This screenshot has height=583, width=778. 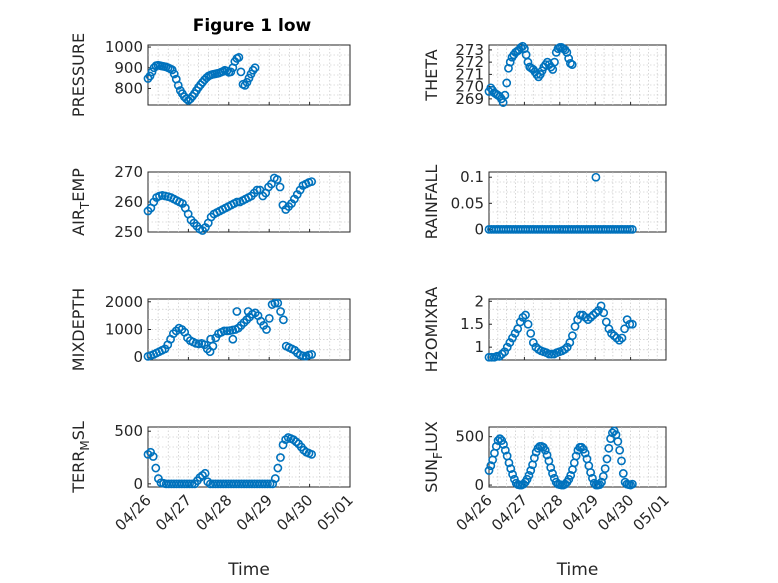 What do you see at coordinates (472, 324) in the screenshot?
I see `y-tick-label: 1.5` at bounding box center [472, 324].